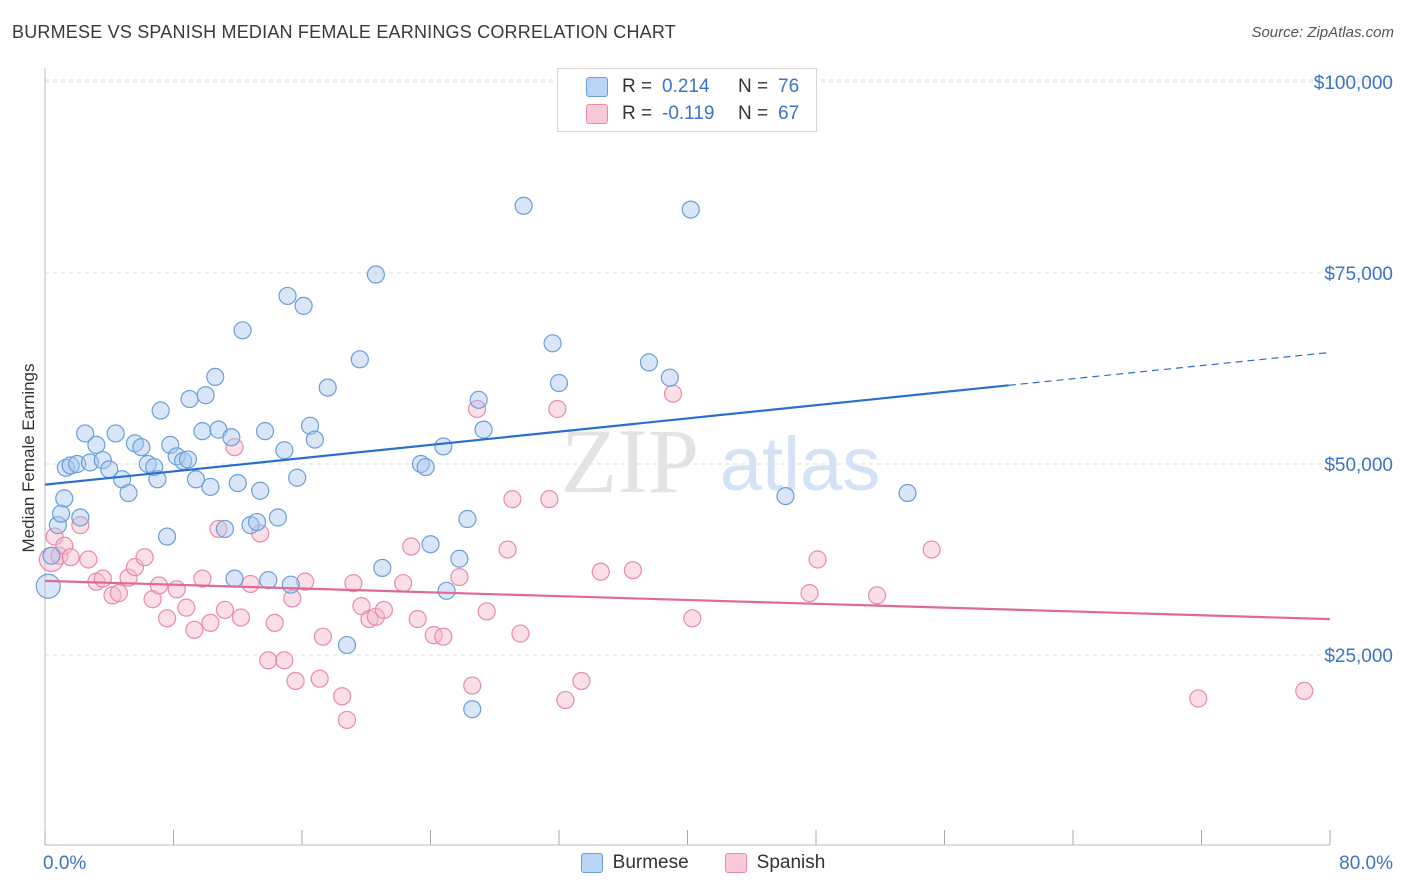  I want to click on legend-r-value: -0.119, so click(688, 113).